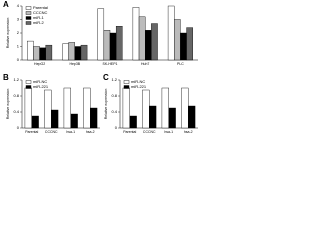  Describe the element at coordinates (40, 12) in the screenshot. I see `legend-label: CCCNC` at that location.